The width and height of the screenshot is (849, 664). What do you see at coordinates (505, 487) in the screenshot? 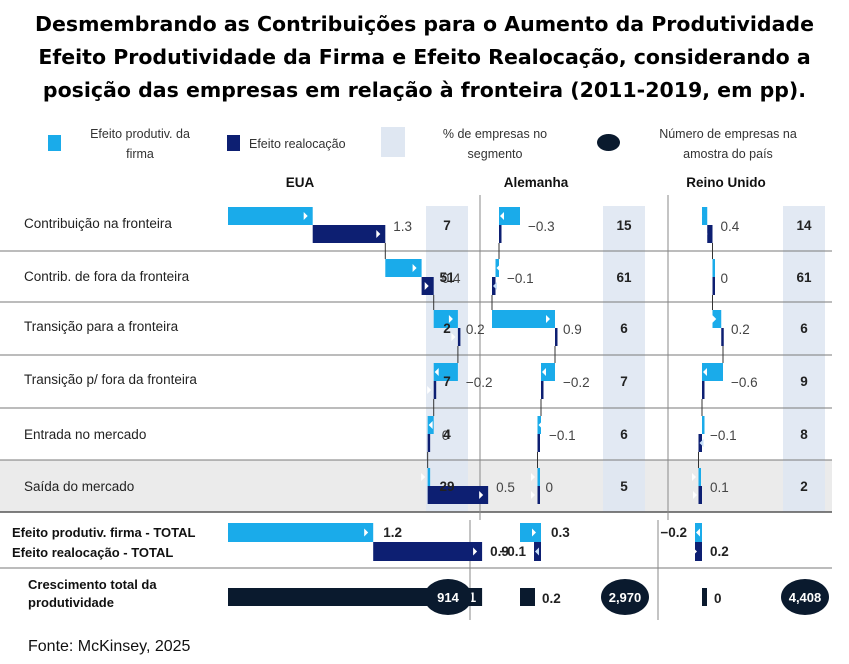
I see `value-label-0-5: 0.5` at bounding box center [505, 487].